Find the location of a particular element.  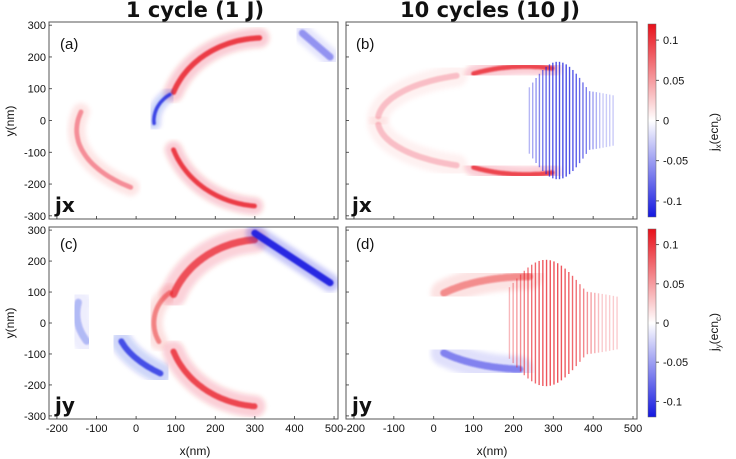

y-axis-label-top: y(nm) is located at coordinates (10, 121).